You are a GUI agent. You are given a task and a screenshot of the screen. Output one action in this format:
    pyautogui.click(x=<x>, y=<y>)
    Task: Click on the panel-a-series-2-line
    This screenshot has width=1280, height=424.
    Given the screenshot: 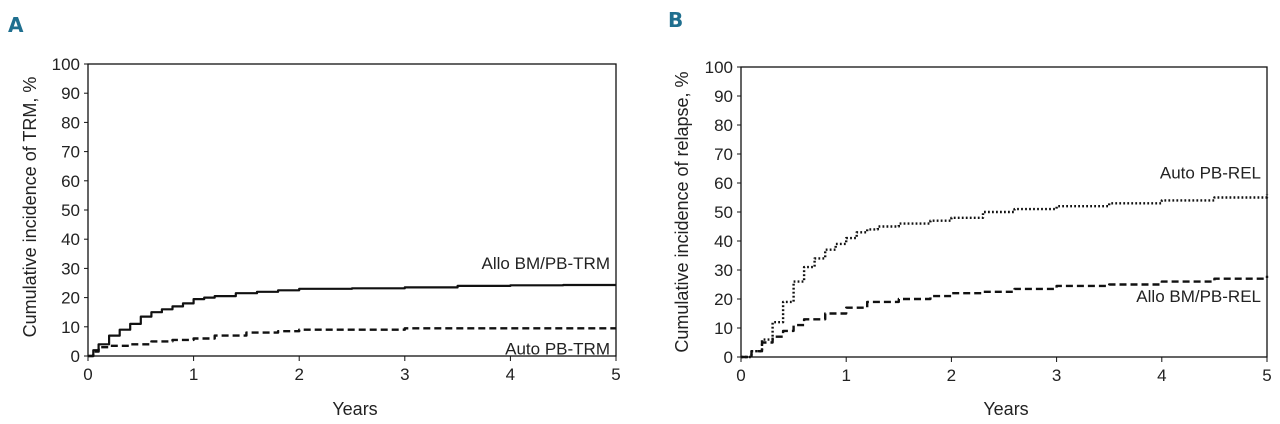 What is the action you would take?
    pyautogui.click(x=352, y=342)
    